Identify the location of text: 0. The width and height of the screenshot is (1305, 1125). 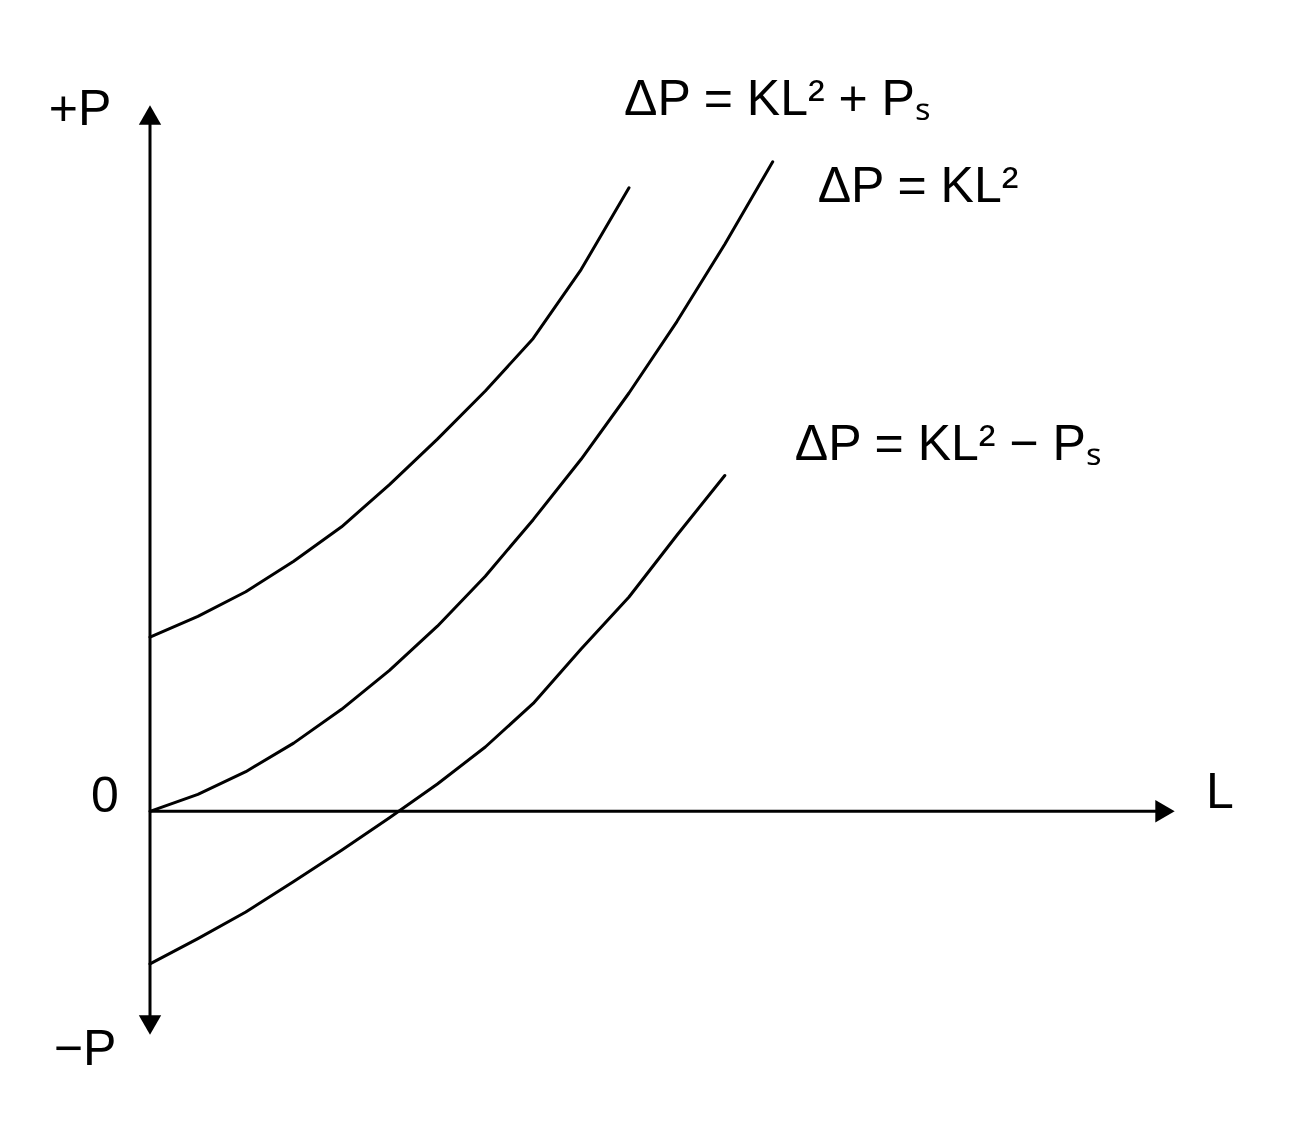
(105, 795).